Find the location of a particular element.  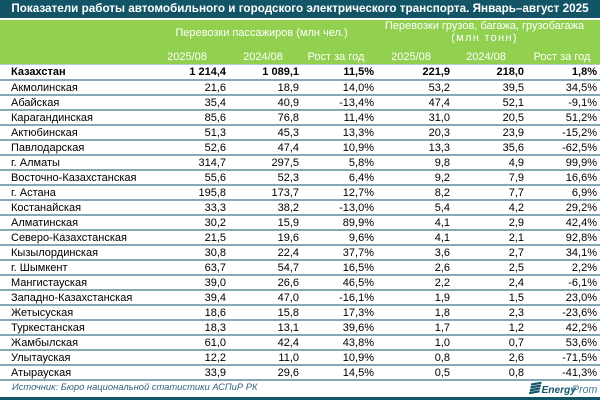

svg-text: Prom is located at coordinates (584, 390).